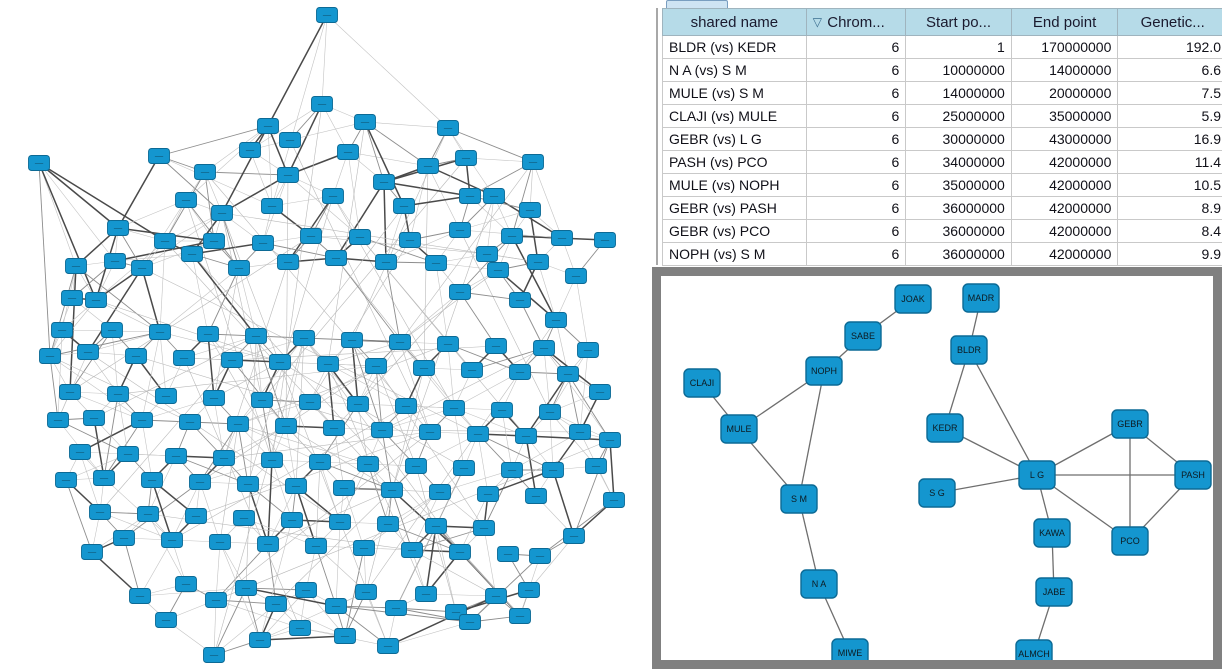 The width and height of the screenshot is (1222, 669). I want to click on cell-genetic: 10.5, so click(1169, 185).